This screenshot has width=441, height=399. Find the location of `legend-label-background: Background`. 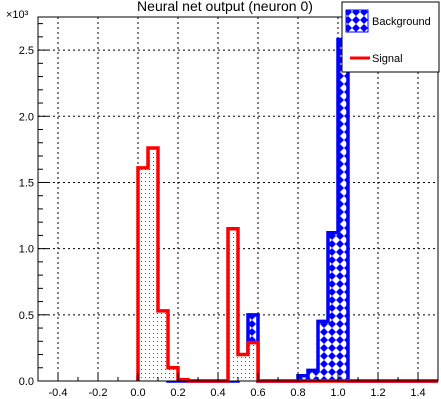

legend-label-background: Background is located at coordinates (401, 22).